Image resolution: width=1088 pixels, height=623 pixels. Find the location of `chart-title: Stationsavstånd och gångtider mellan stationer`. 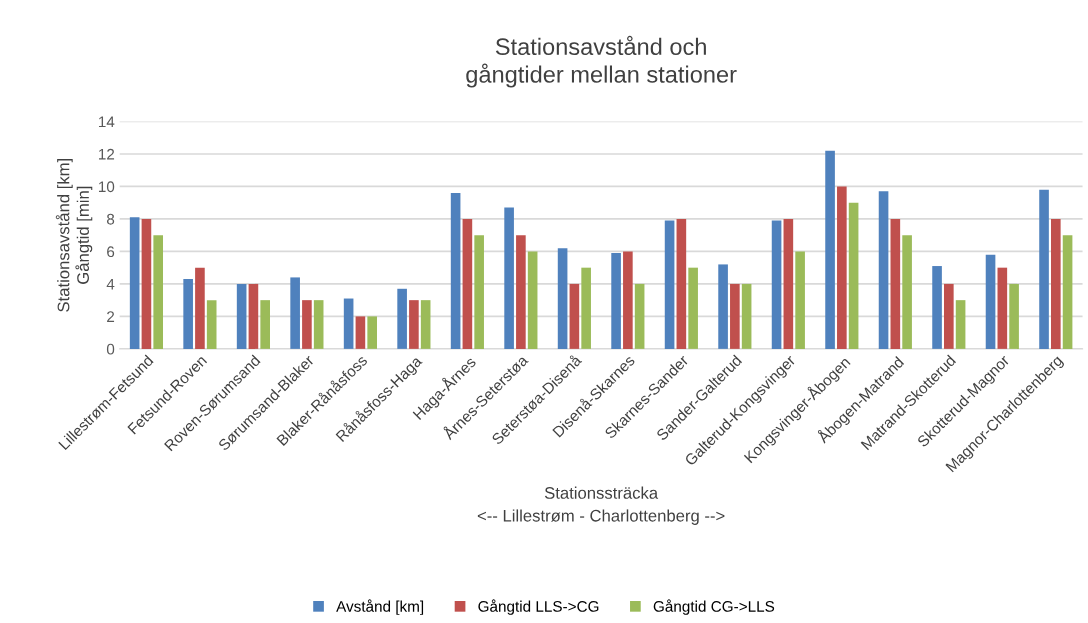

chart-title: Stationsavstånd och gångtider mellan stationer is located at coordinates (601, 61).